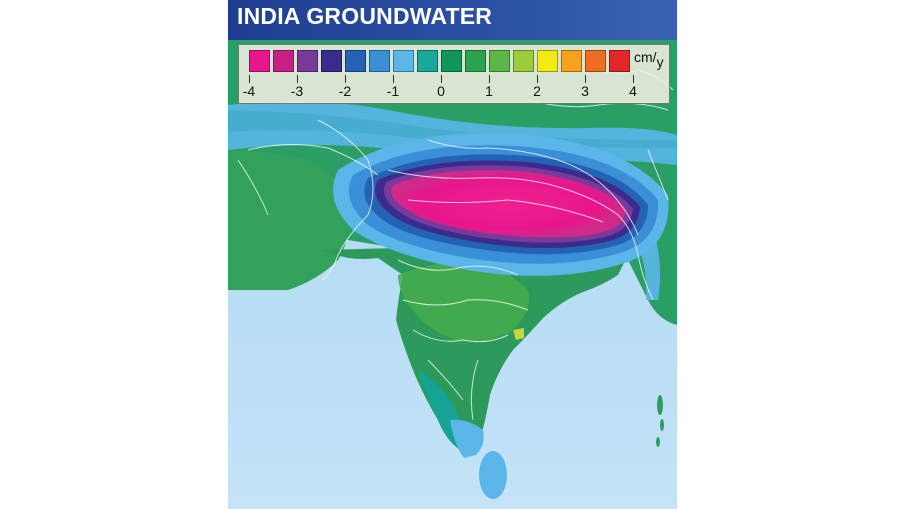 Image resolution: width=905 pixels, height=509 pixels. What do you see at coordinates (660, 421) in the screenshot?
I see `andaman-islands` at bounding box center [660, 421].